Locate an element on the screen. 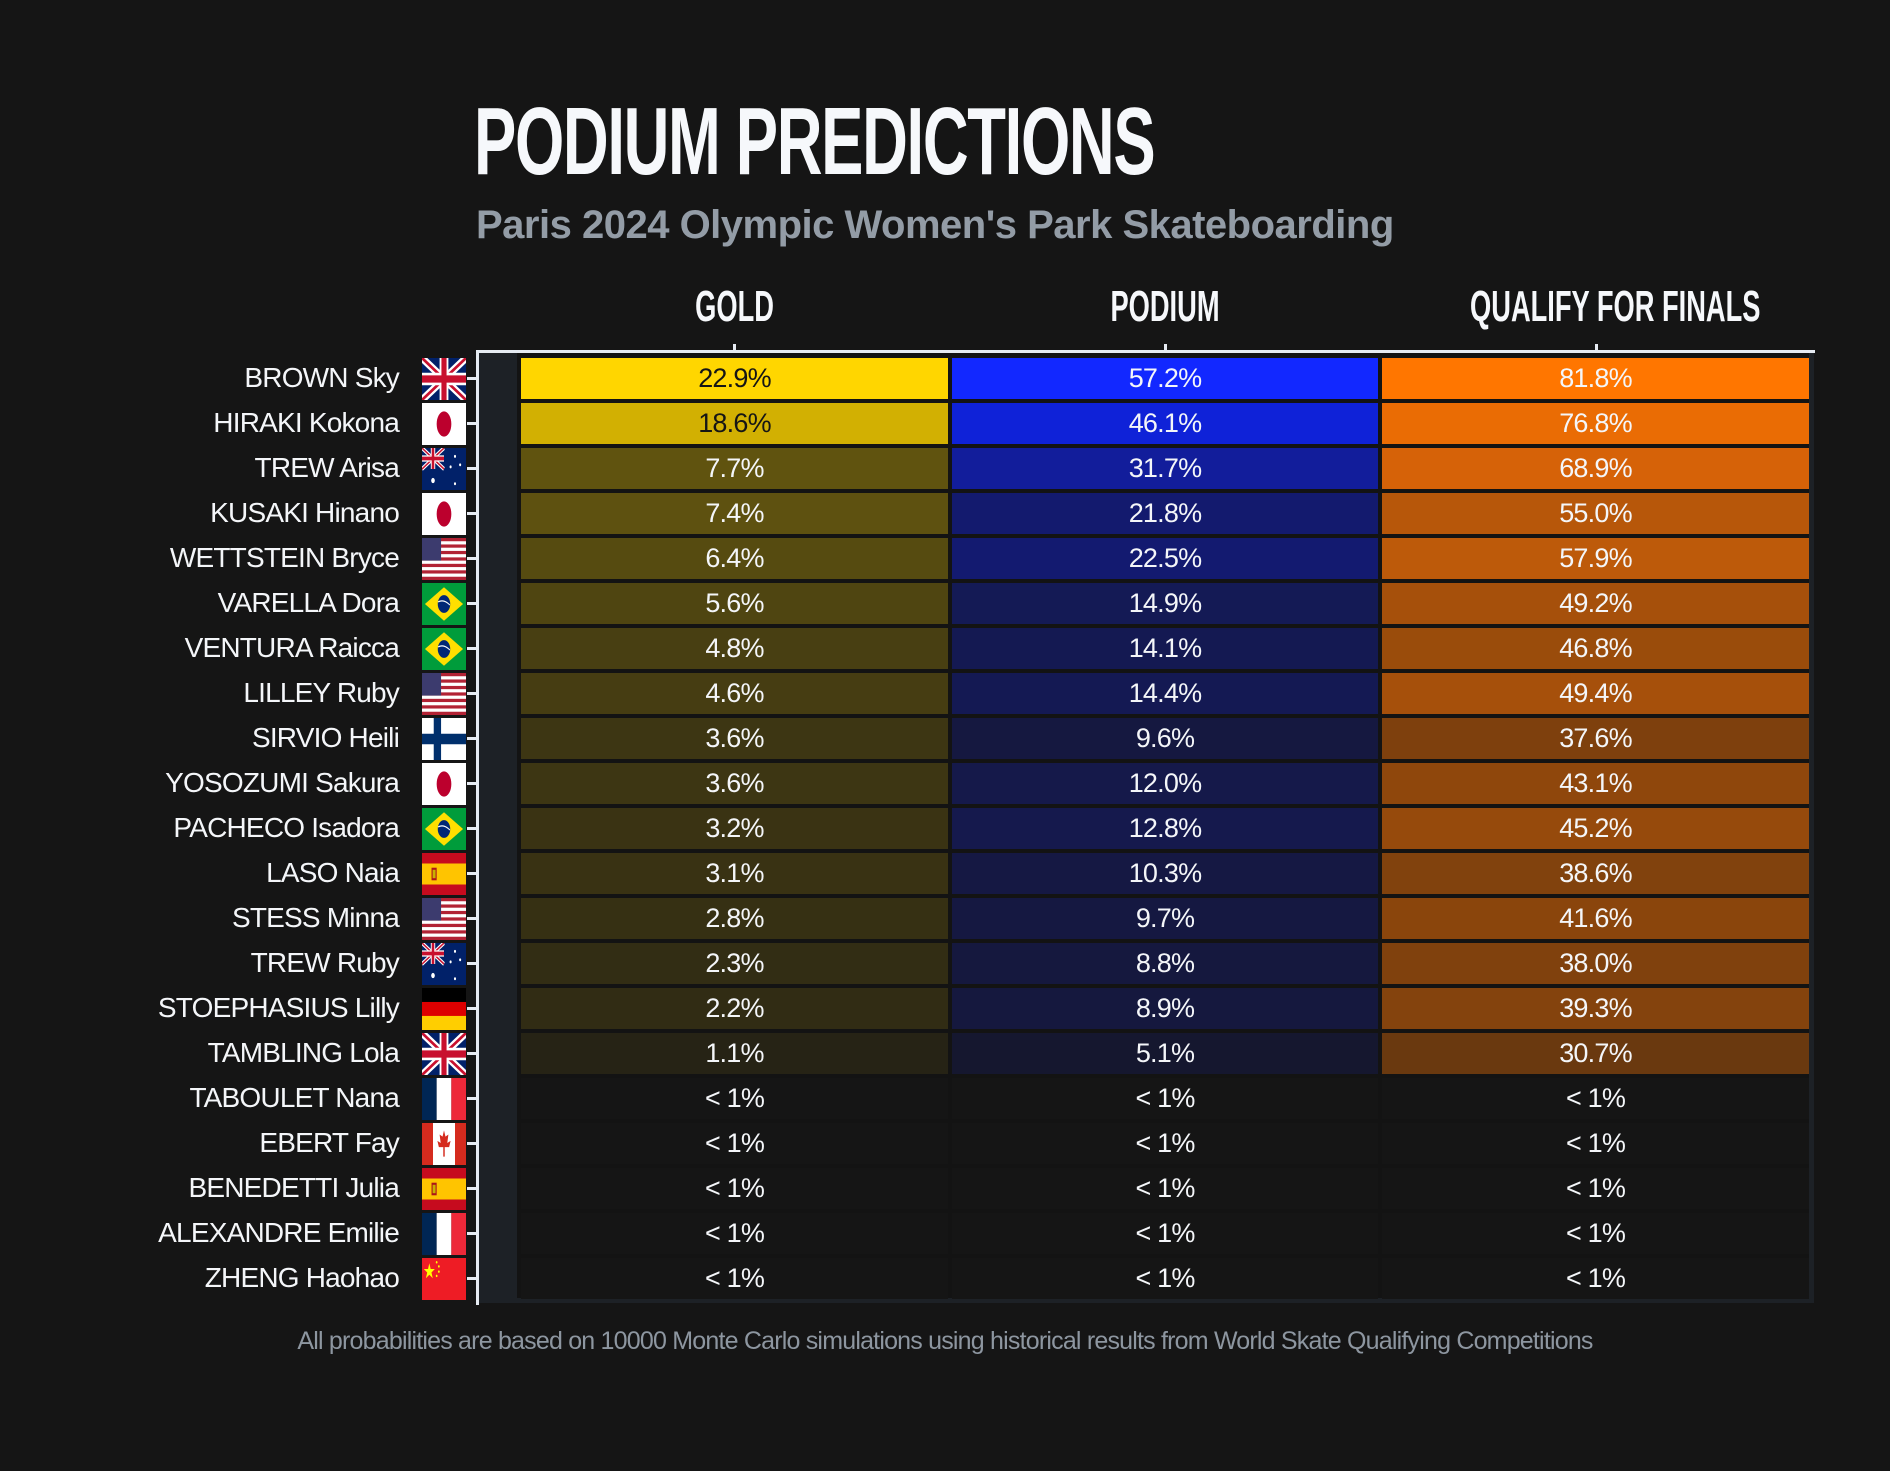 The image size is (1890, 1471). qualify-cell: 49.4% is located at coordinates (1595, 693).